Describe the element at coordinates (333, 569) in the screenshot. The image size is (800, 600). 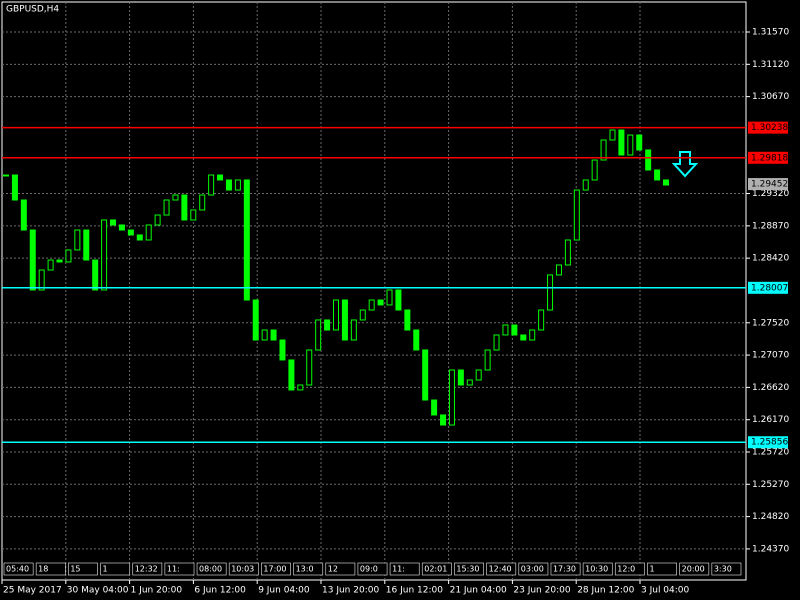
I see `time-box-label: 12` at that location.